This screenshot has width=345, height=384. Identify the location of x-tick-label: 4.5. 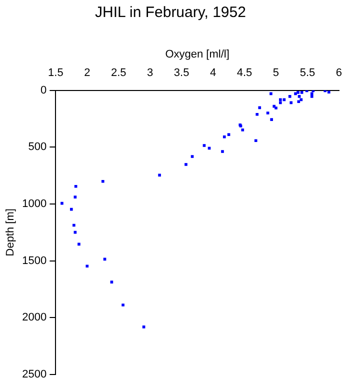
(244, 72).